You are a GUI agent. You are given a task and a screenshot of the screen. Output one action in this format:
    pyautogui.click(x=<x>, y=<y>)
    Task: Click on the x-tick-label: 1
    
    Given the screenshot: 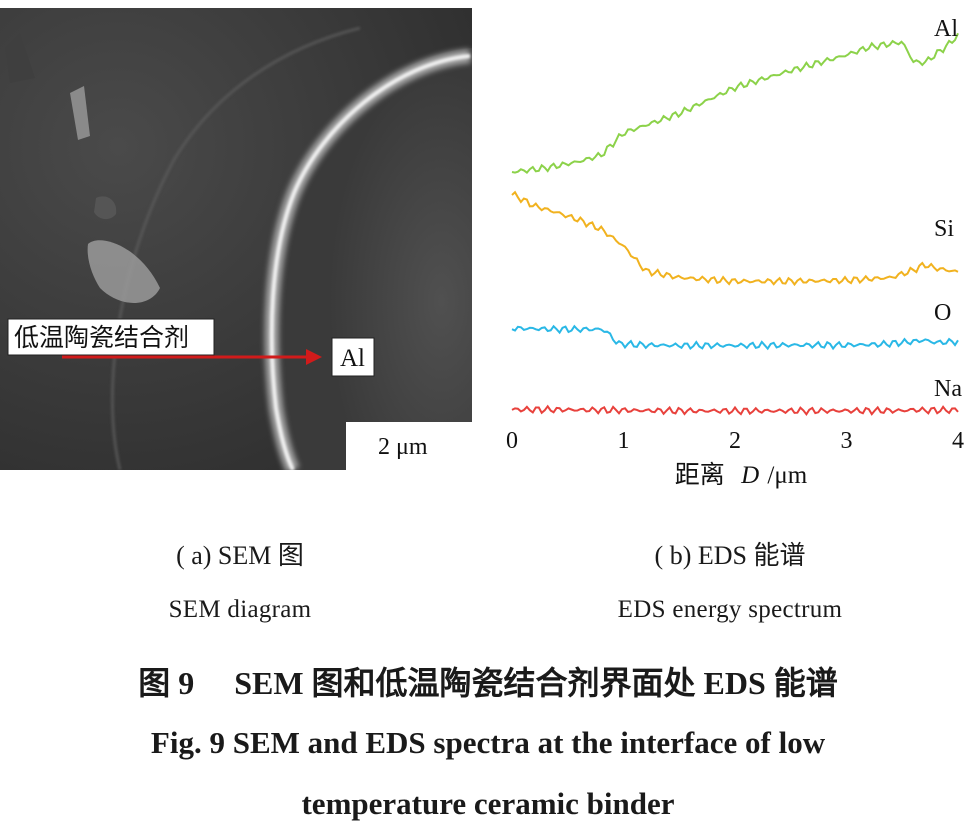 What is the action you would take?
    pyautogui.click(x=624, y=441)
    